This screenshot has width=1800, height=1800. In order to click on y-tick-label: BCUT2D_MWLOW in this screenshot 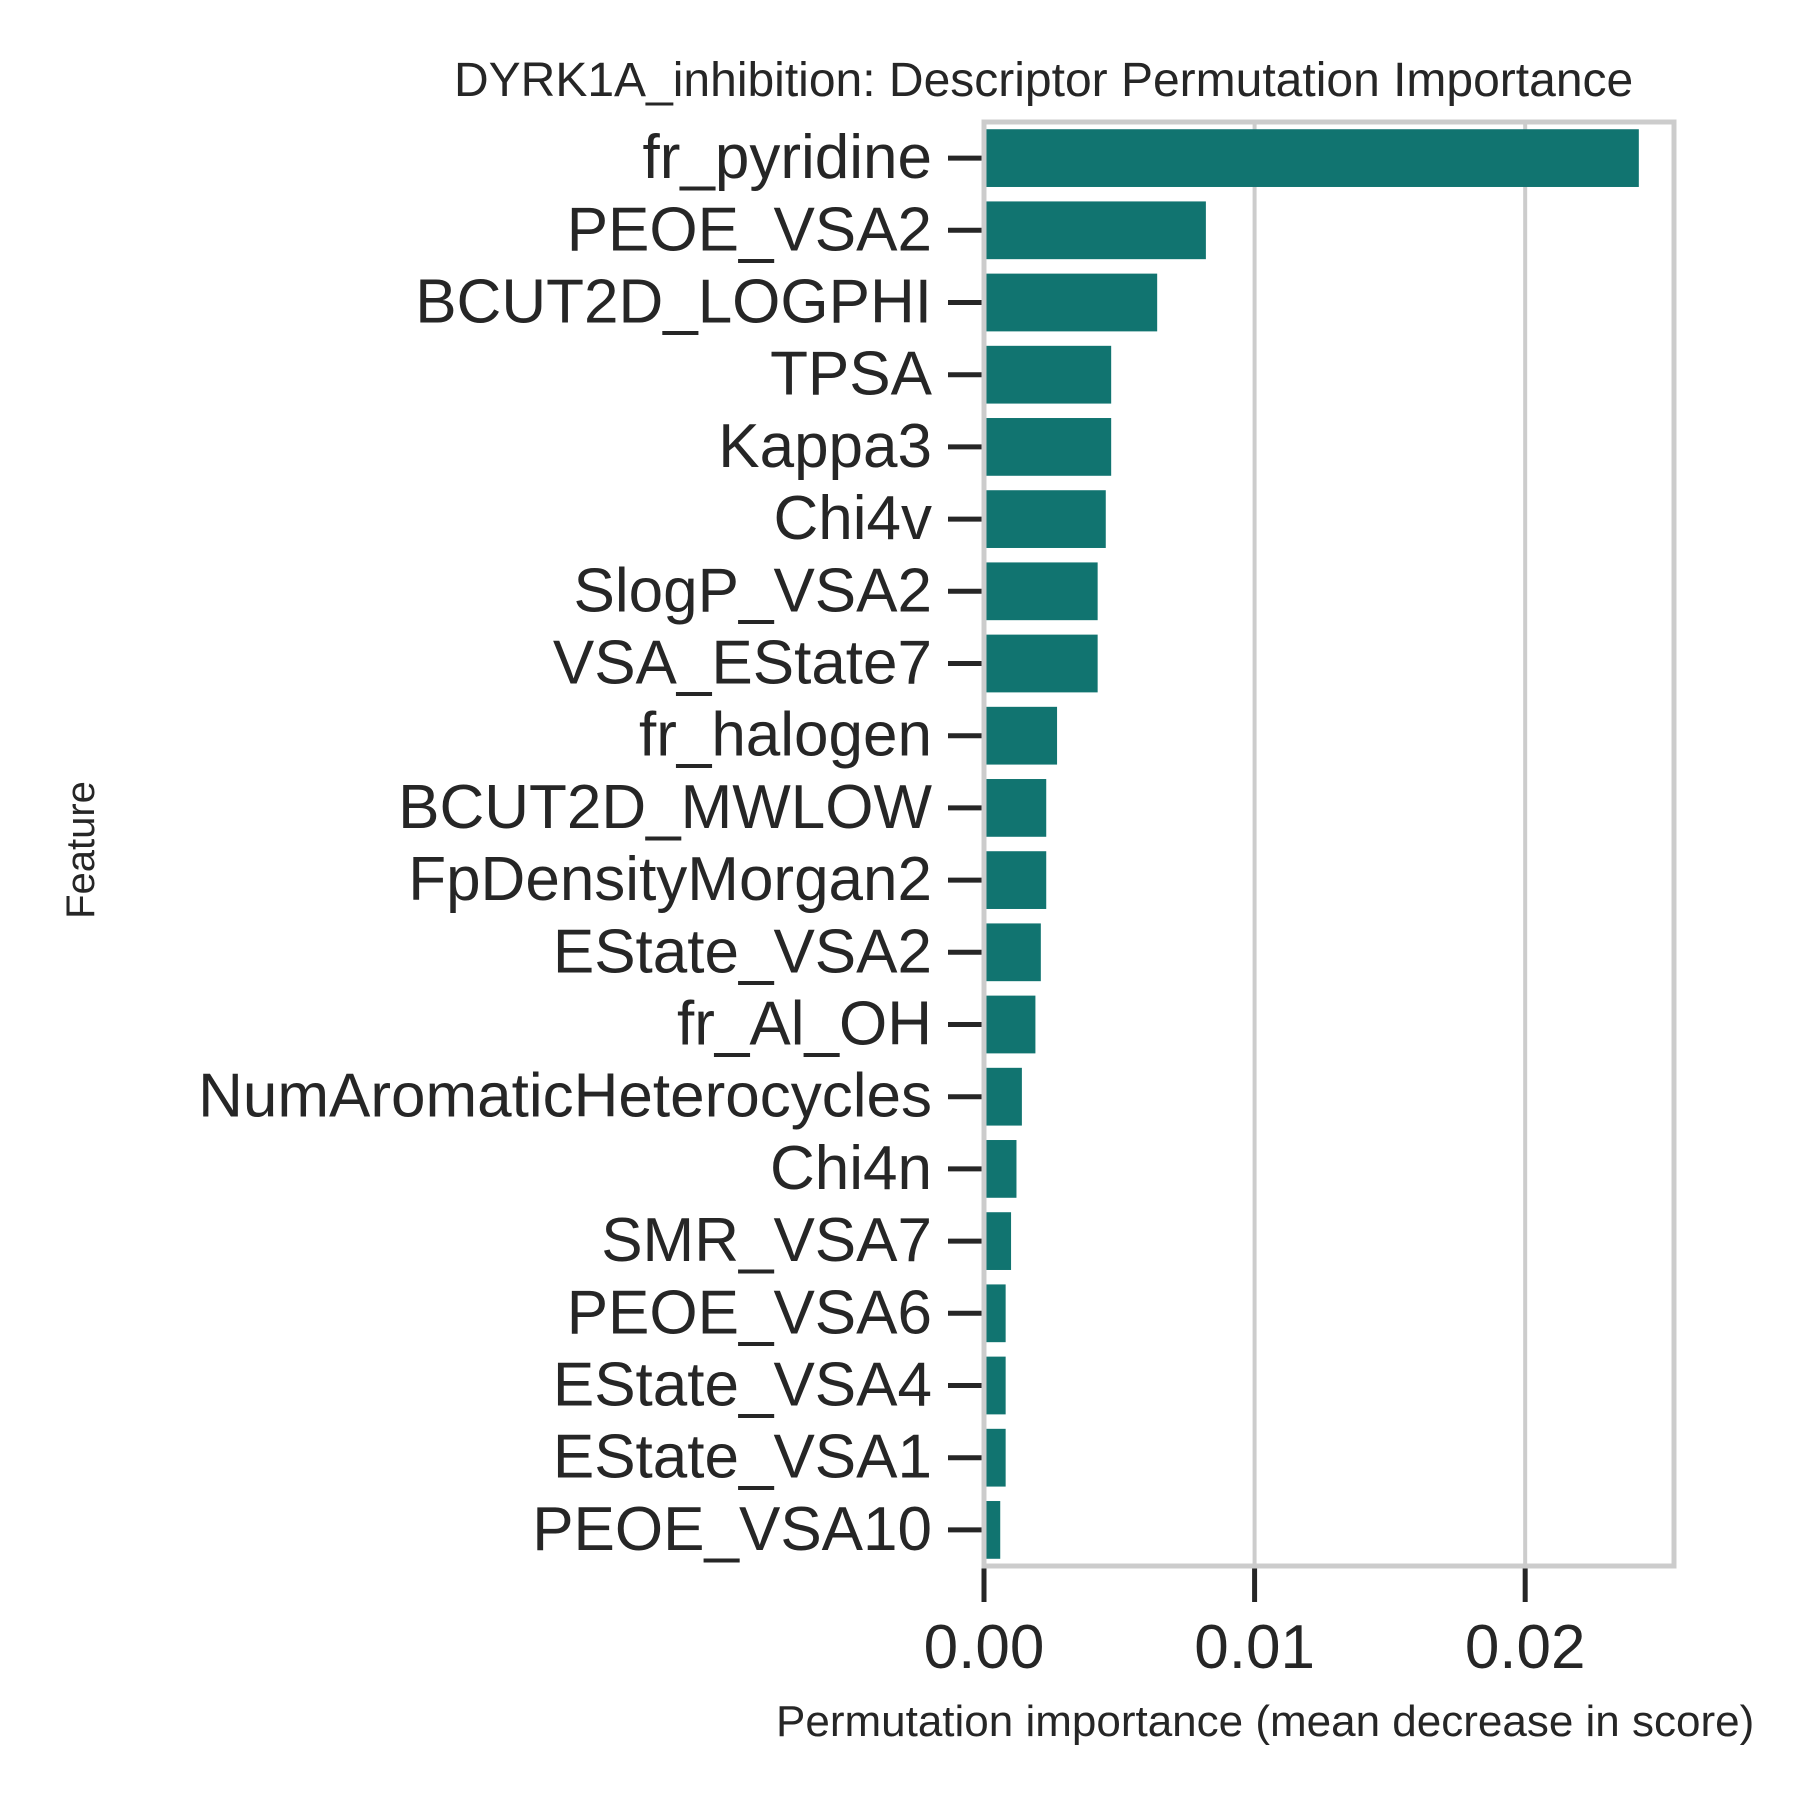, I will do `click(665, 807)`.